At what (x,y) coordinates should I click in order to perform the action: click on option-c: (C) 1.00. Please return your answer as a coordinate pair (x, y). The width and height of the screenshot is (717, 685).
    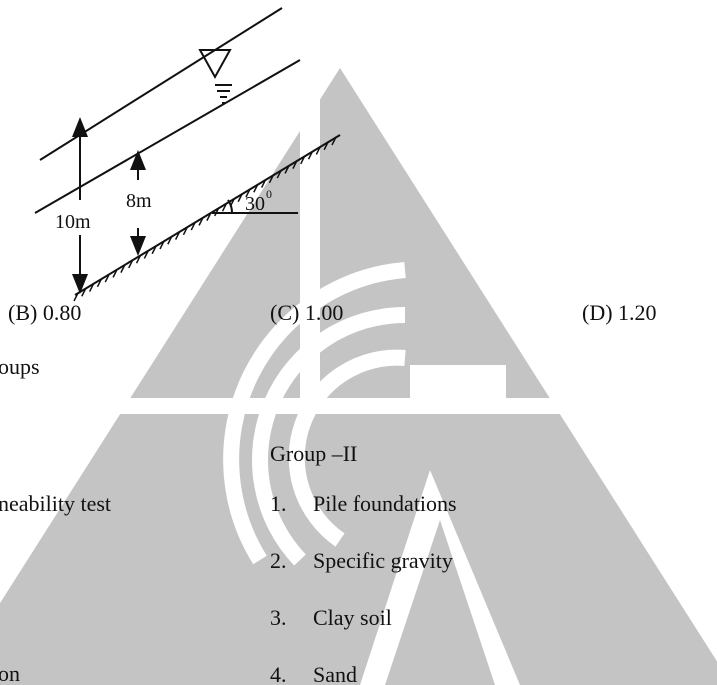
    Looking at the image, I should click on (307, 312).